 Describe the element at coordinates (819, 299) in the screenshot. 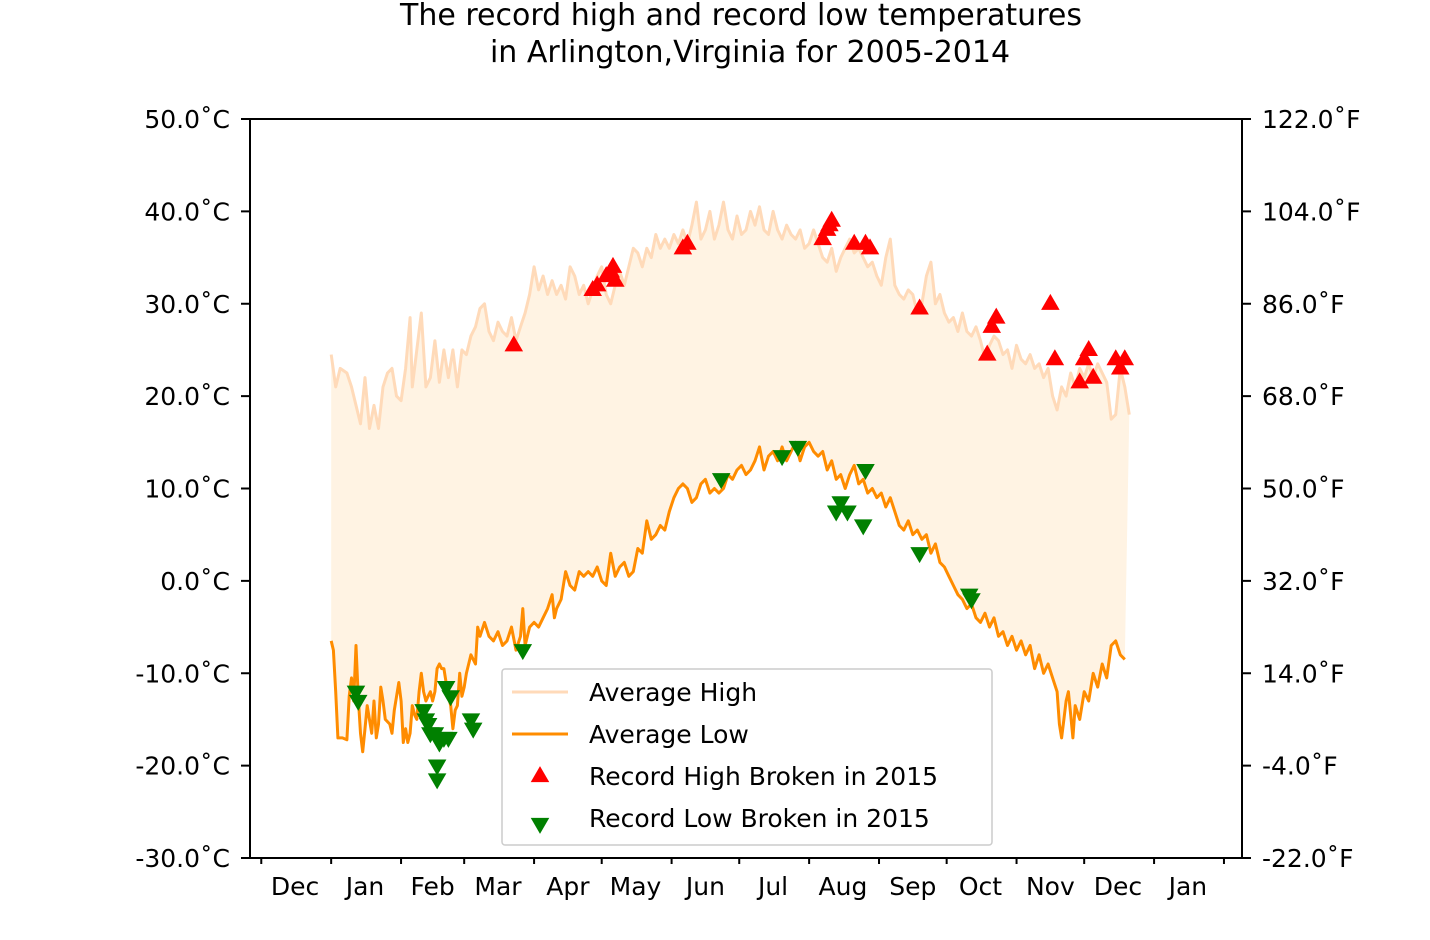

I see `record-high-broken-in-2015-markers` at that location.